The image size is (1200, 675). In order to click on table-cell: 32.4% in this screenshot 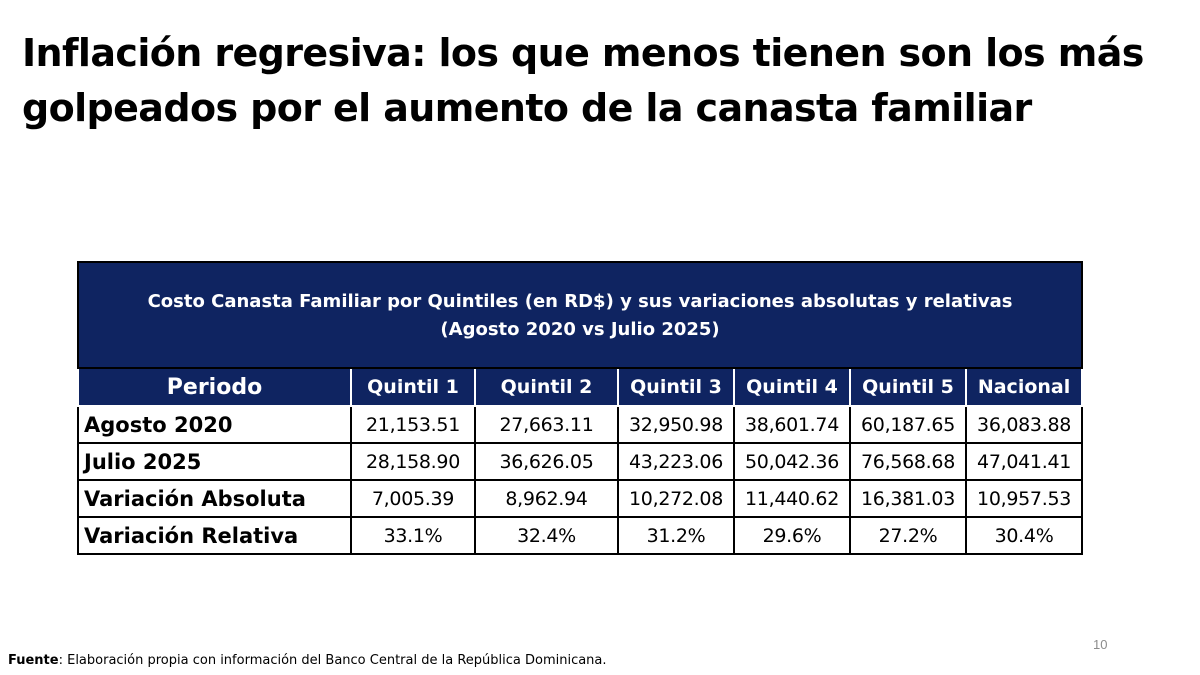, I will do `click(546, 535)`.